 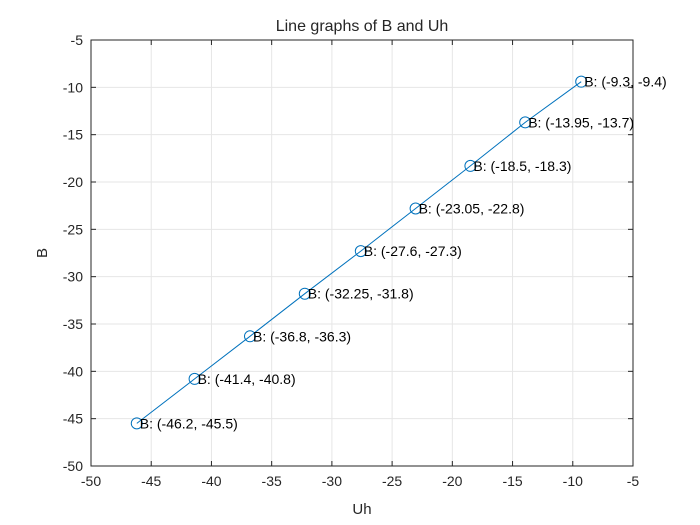 What do you see at coordinates (73, 324) in the screenshot?
I see `y-tick-label: -35` at bounding box center [73, 324].